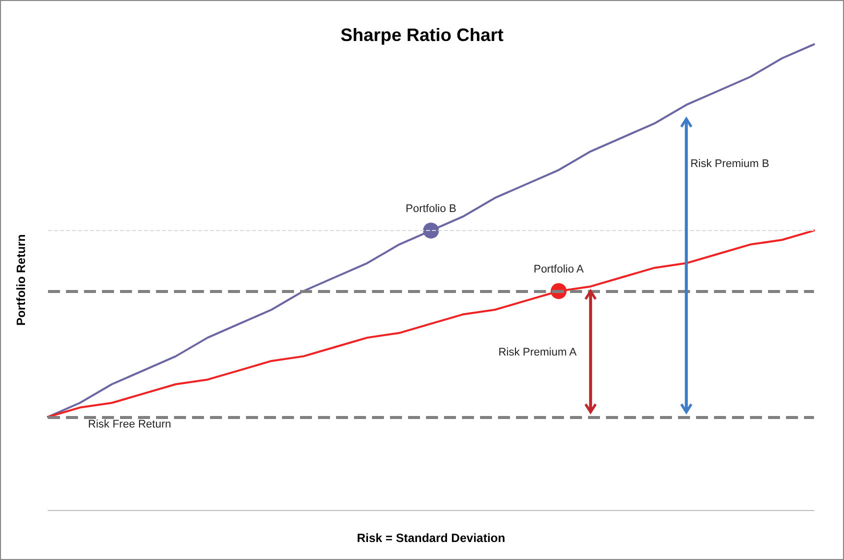 The image size is (844, 560). Describe the element at coordinates (431, 538) in the screenshot. I see `x-axis-title: Risk = Standard Deviation` at that location.